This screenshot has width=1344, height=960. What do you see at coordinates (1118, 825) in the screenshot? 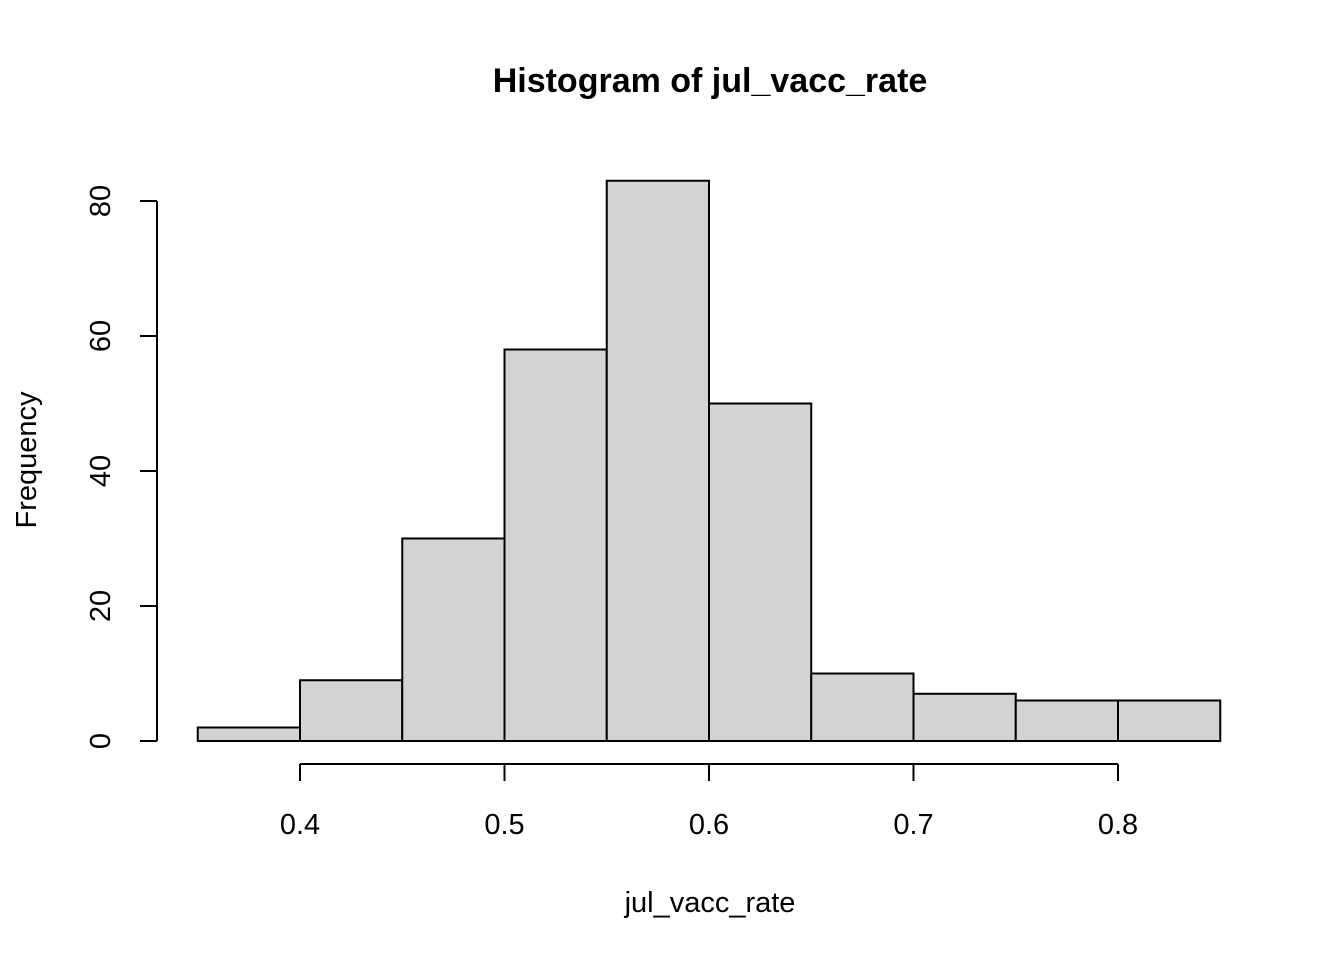
I see `x-tick-label: 0.8` at bounding box center [1118, 825].